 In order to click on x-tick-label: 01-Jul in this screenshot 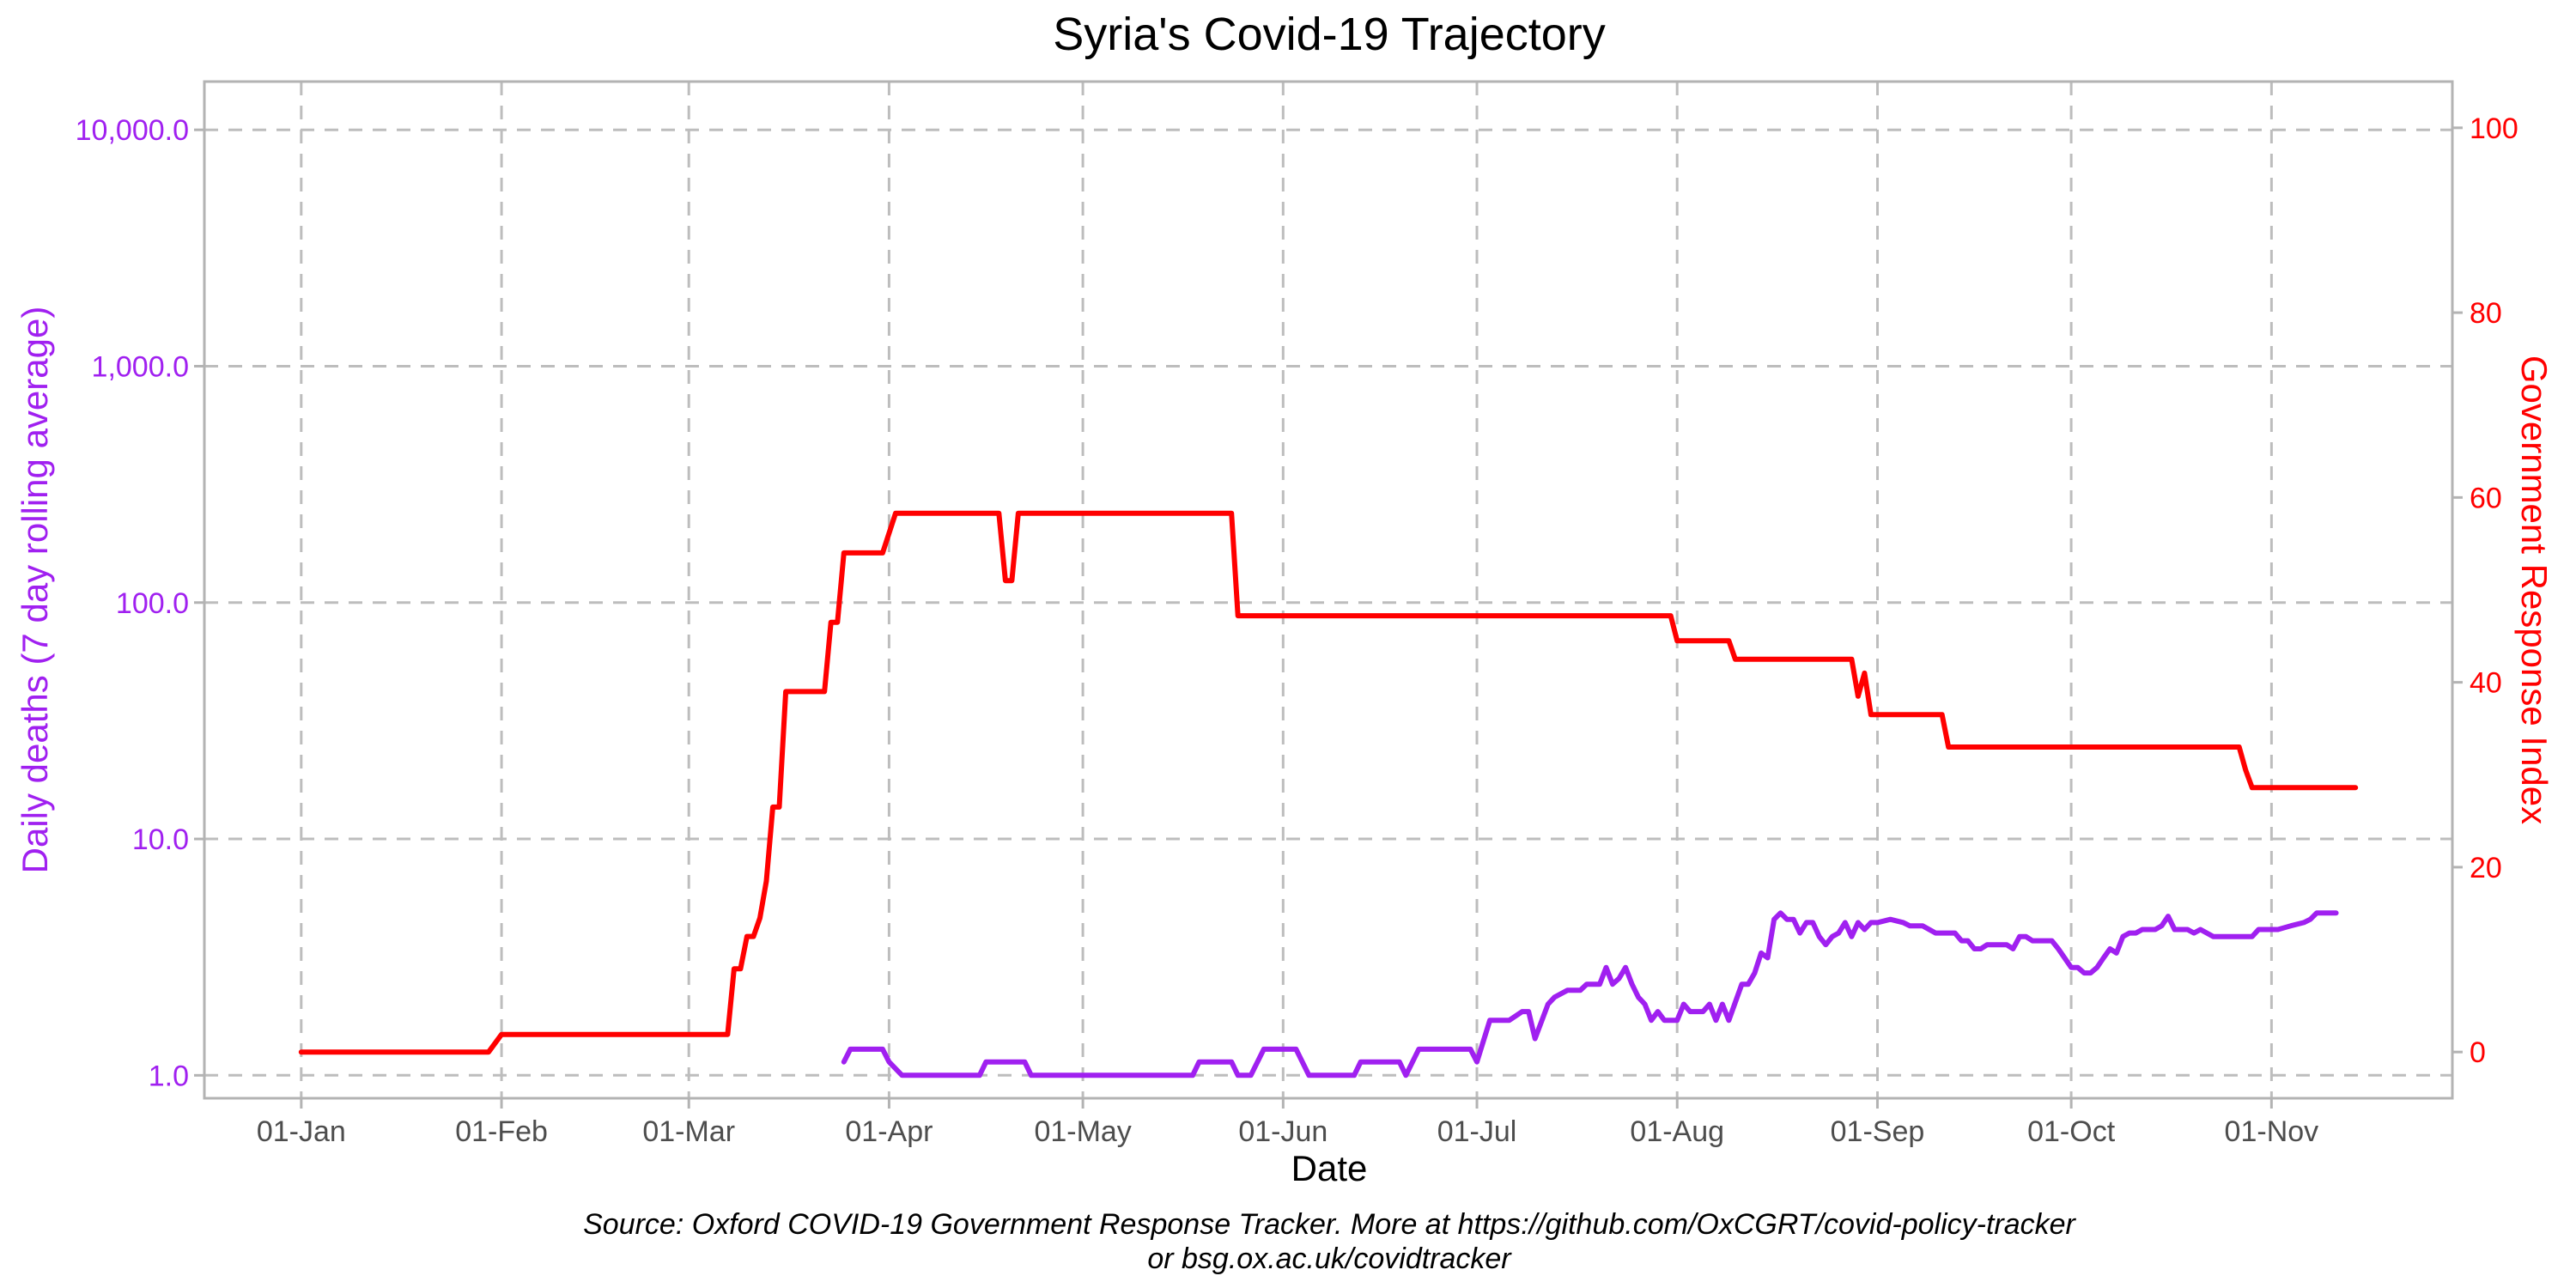, I will do `click(1477, 1131)`.